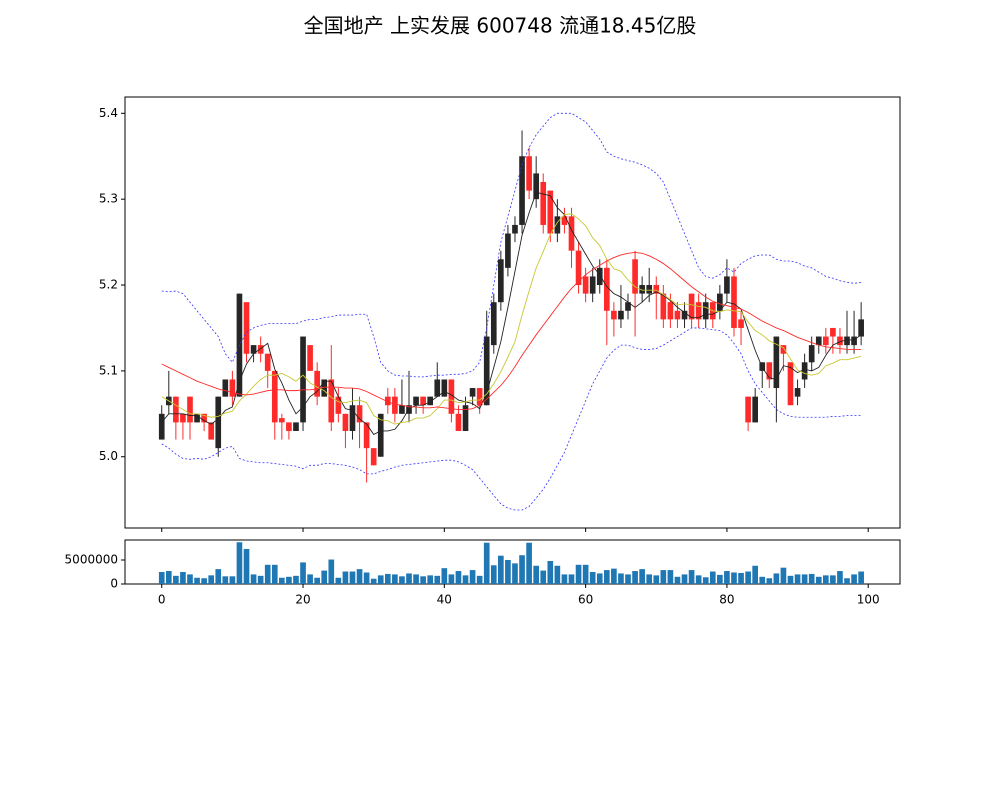 This screenshot has width=1000, height=804. Describe the element at coordinates (114, 584) in the screenshot. I see `y-tick-label: 0` at that location.